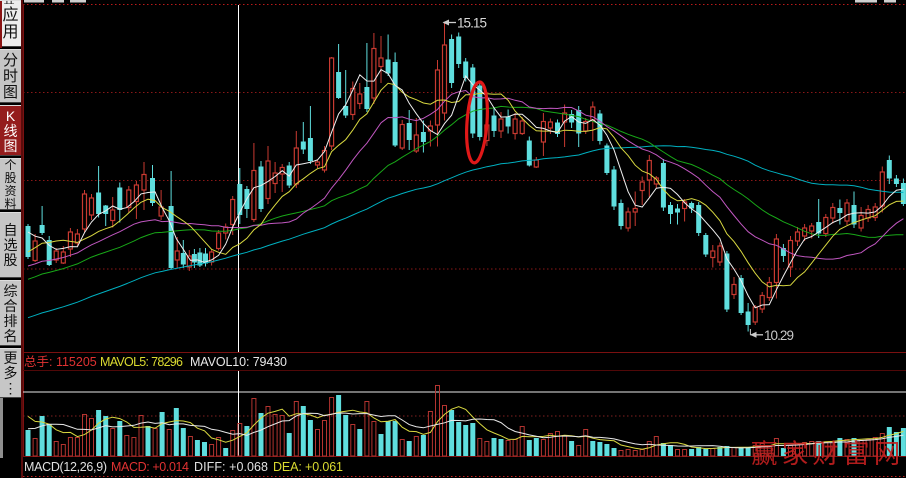  What do you see at coordinates (231, 467) in the screenshot?
I see `svg-text: DIFF: +0.068` at bounding box center [231, 467].